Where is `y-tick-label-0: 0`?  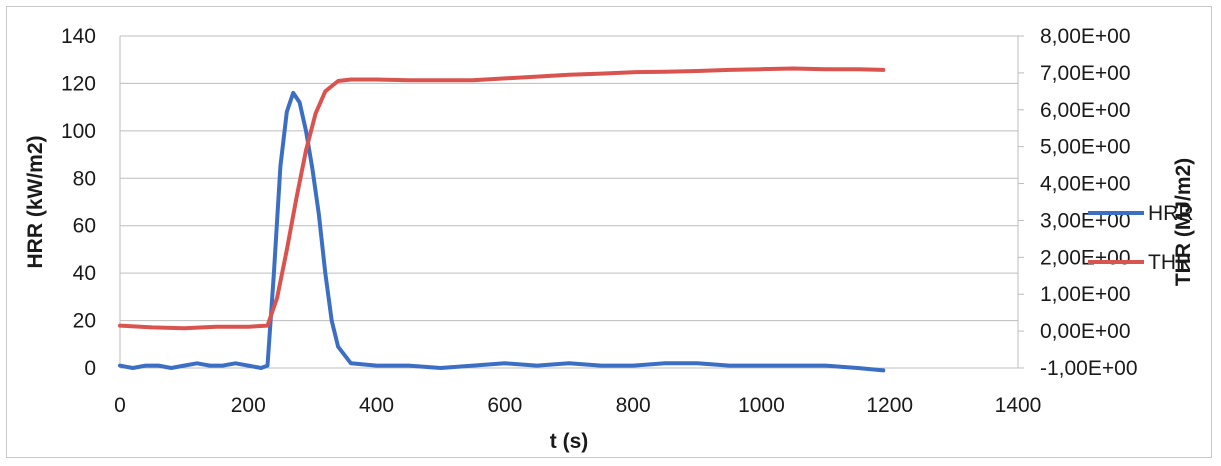 y-tick-label-0: 0 is located at coordinates (90, 368).